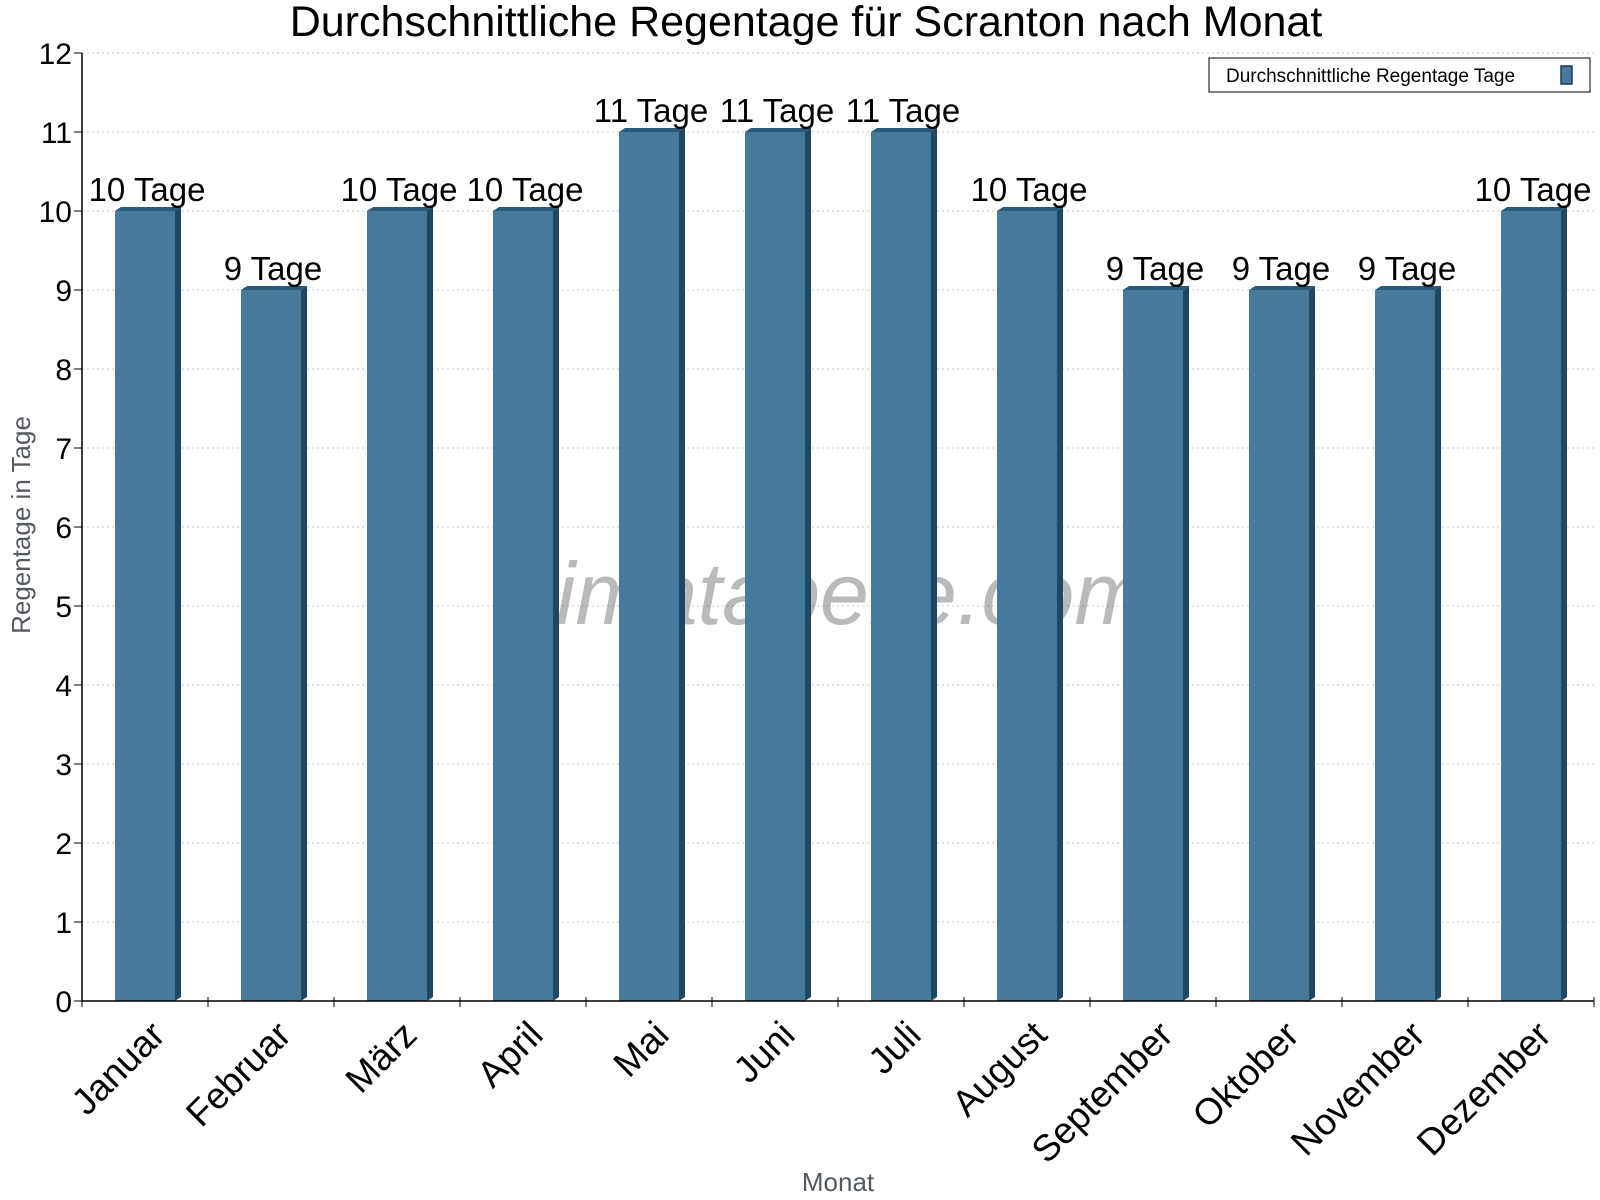  I want to click on y-tick-label: 6, so click(63, 528).